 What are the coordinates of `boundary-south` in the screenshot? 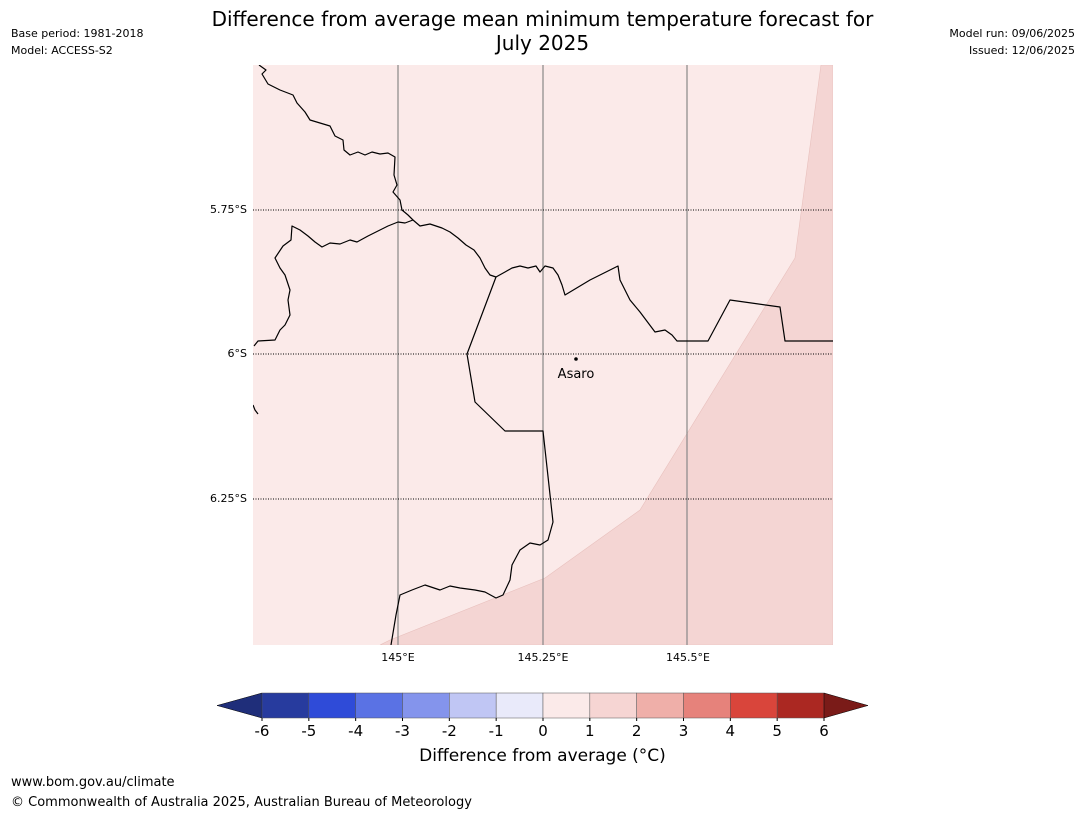 It's located at (472, 460).